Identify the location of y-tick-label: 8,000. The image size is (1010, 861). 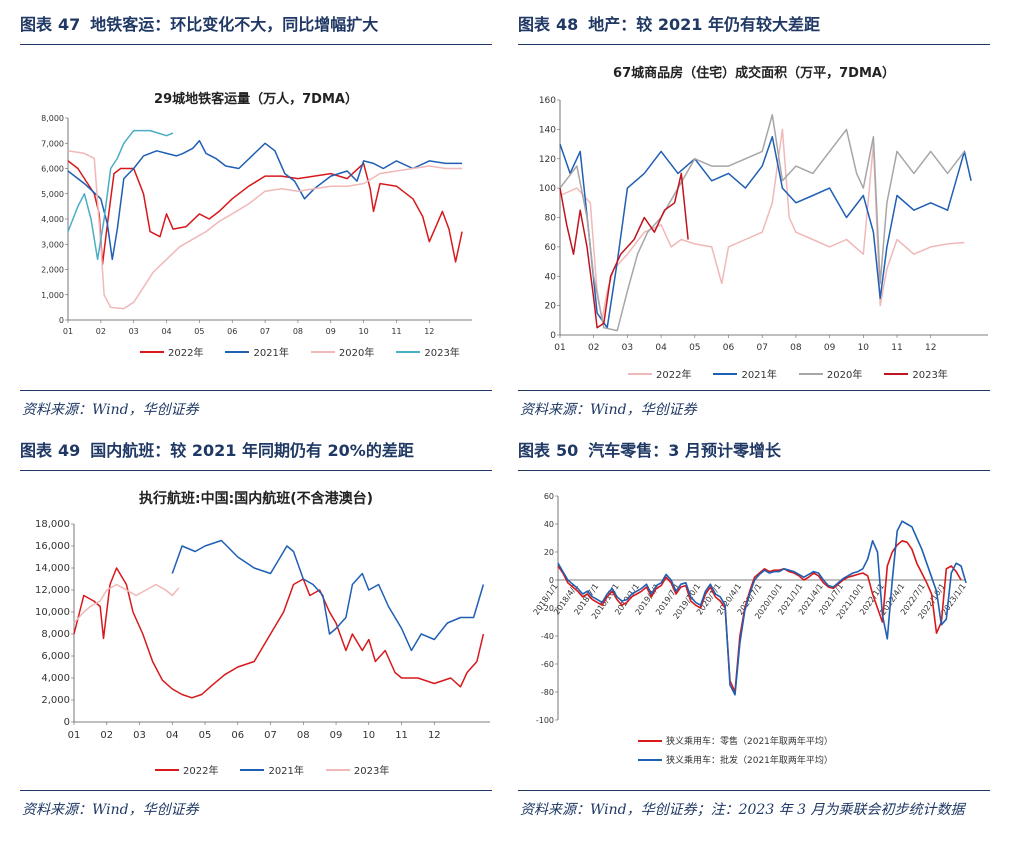
(55, 634).